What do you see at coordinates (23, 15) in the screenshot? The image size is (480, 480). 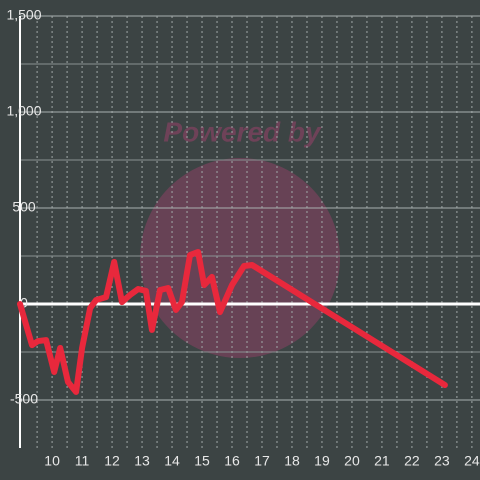 I see `y-tick-label: 1,500` at bounding box center [23, 15].